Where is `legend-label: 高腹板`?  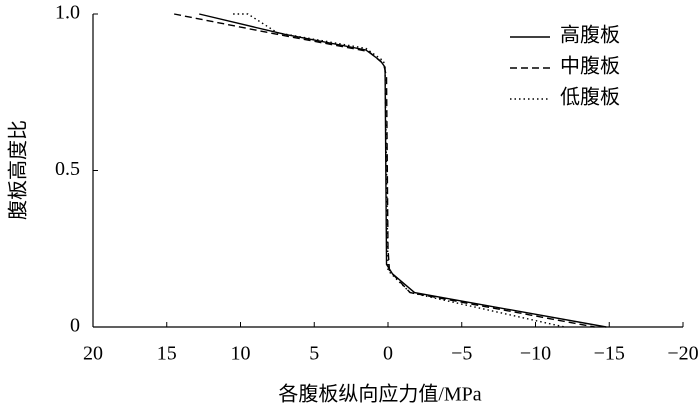
legend-label: 高腹板 is located at coordinates (590, 35).